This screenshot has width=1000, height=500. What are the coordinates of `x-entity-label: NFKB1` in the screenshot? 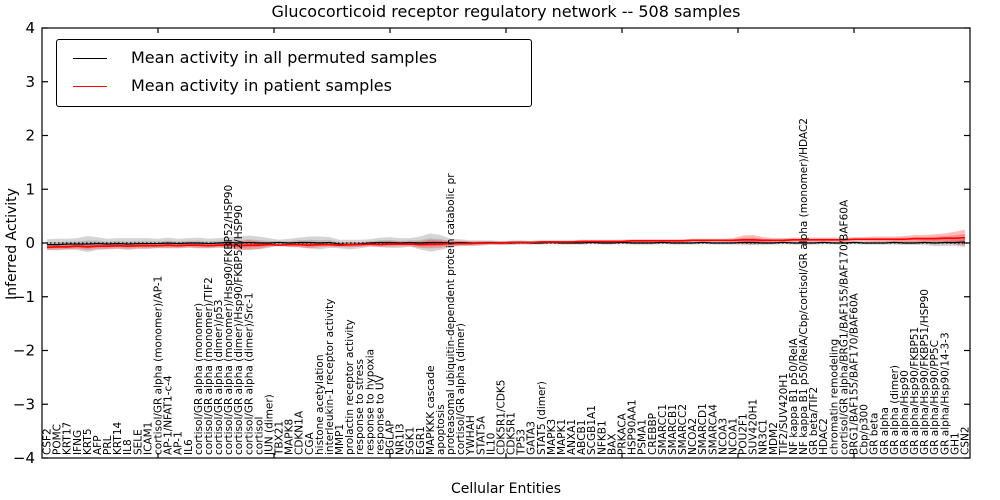 It's located at (602, 437).